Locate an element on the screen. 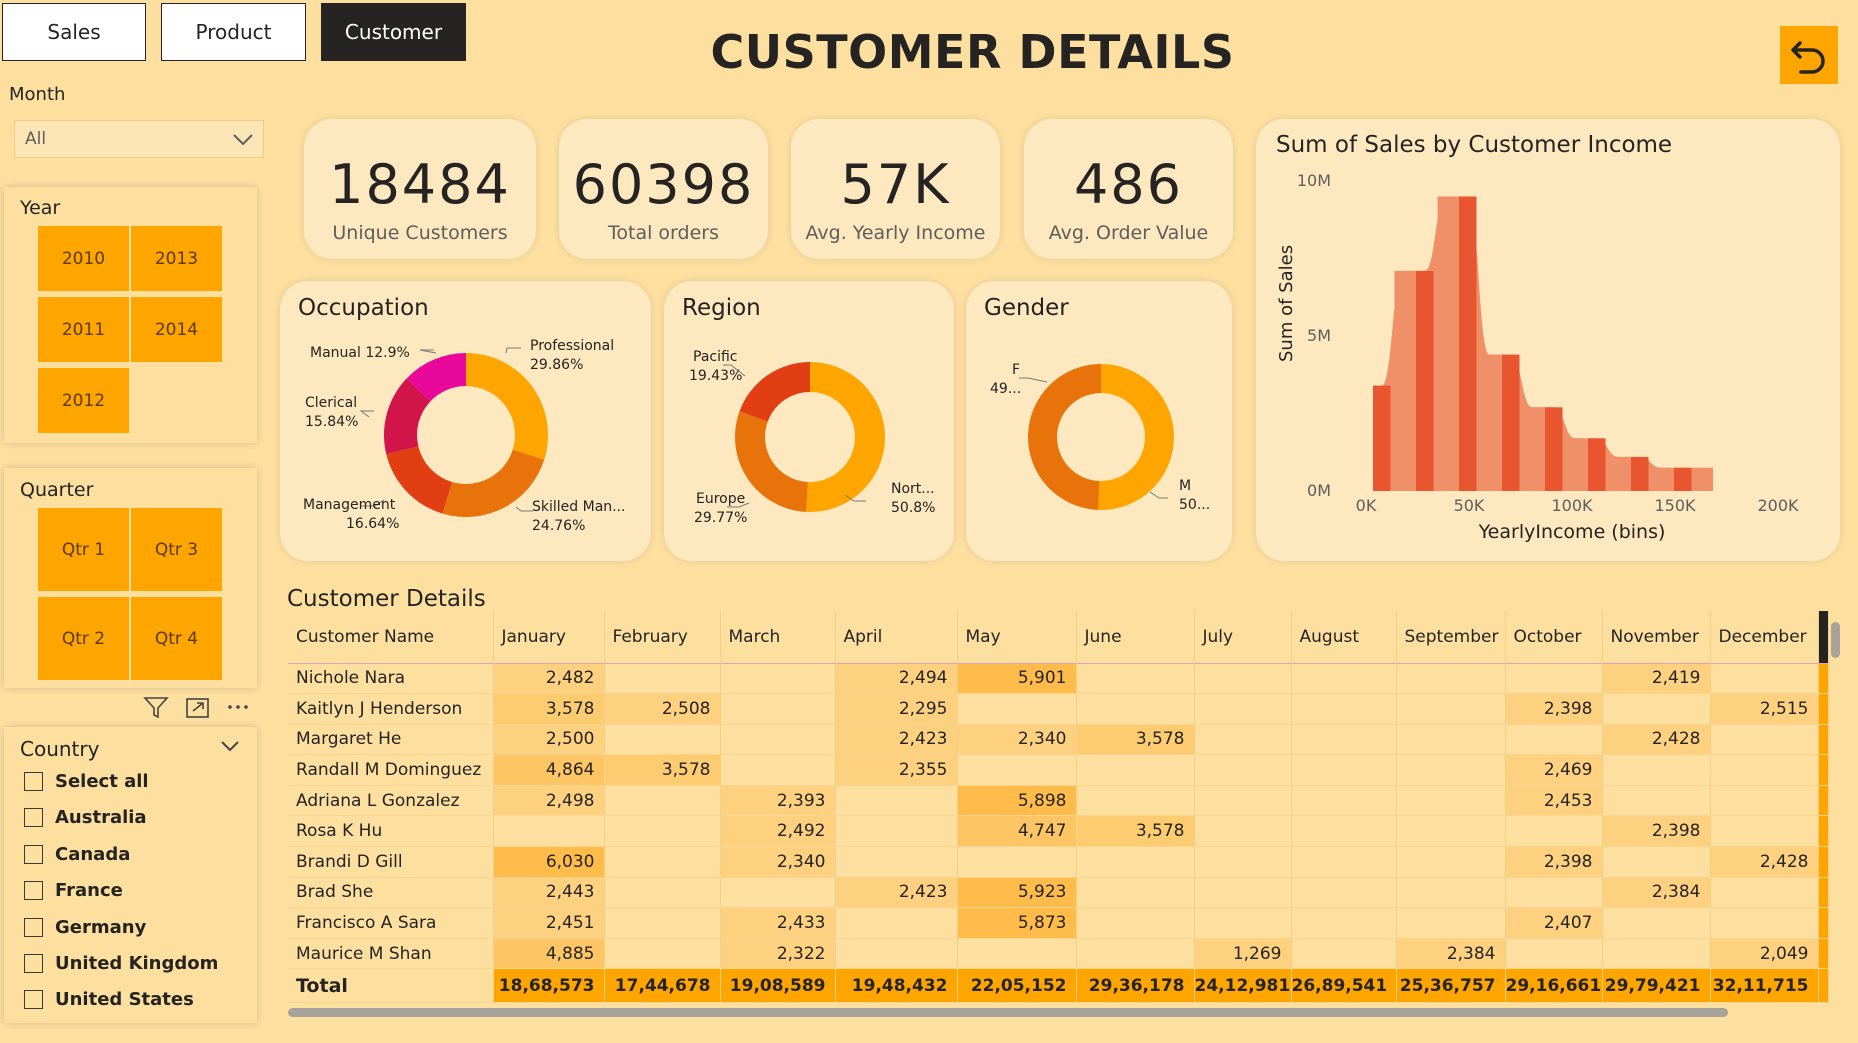 The image size is (1858, 1043). gender-label-f: F is located at coordinates (1016, 370).